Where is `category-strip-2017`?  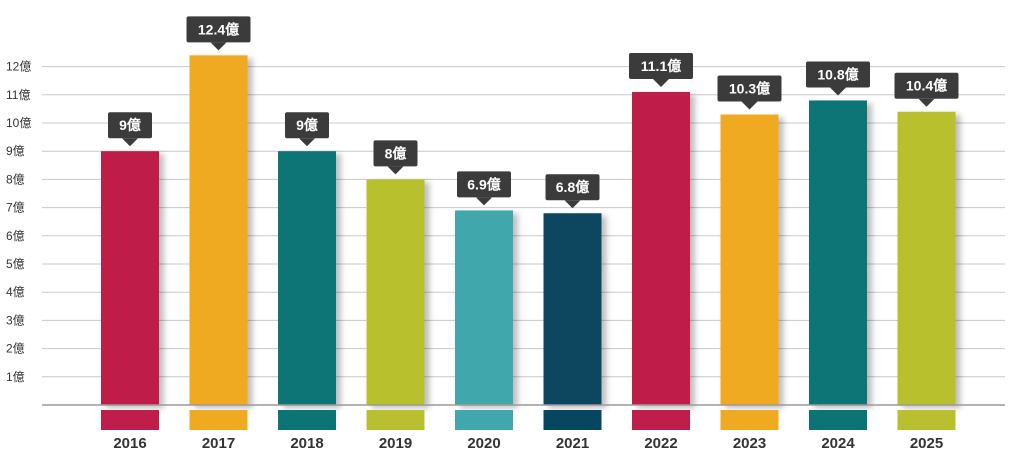
category-strip-2017 is located at coordinates (218, 420).